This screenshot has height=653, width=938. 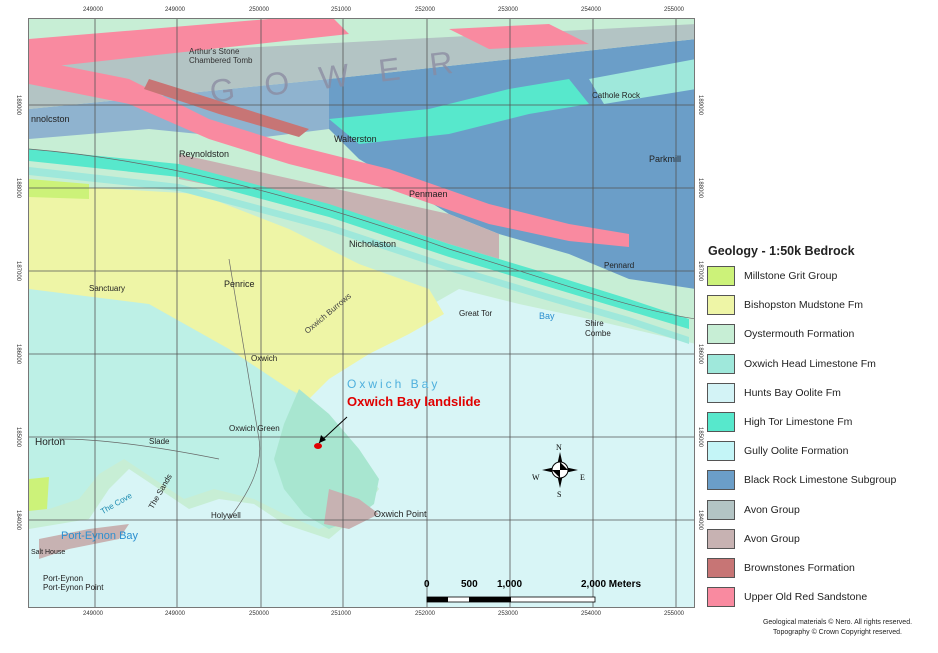 I want to click on scale-tick-0: 0, so click(x=427, y=584).